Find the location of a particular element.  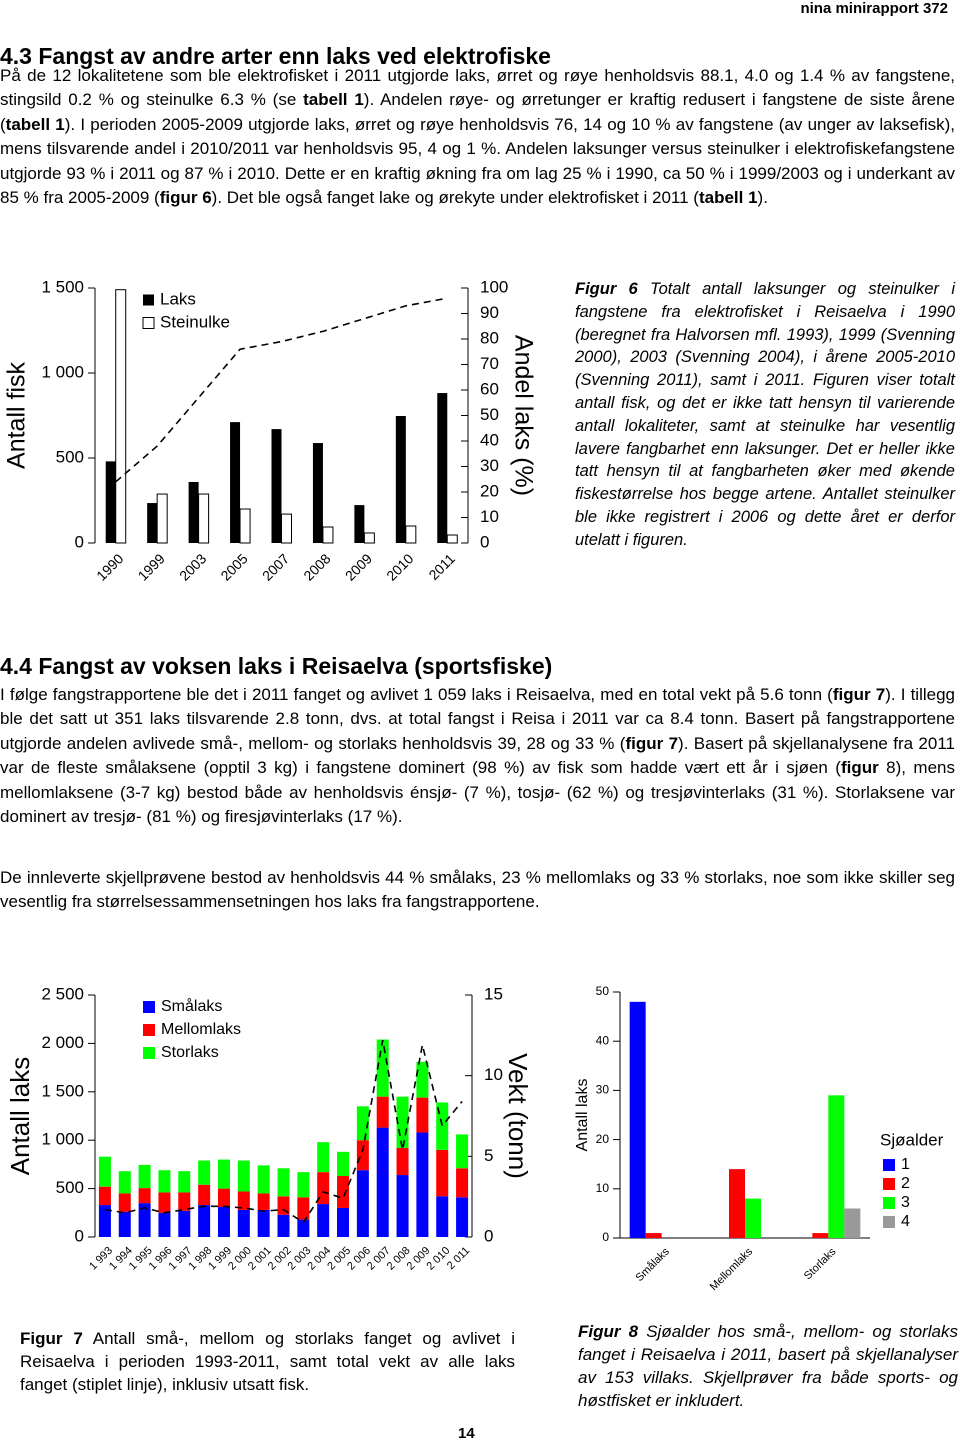

y-tick-label: 40 is located at coordinates (603, 1040).